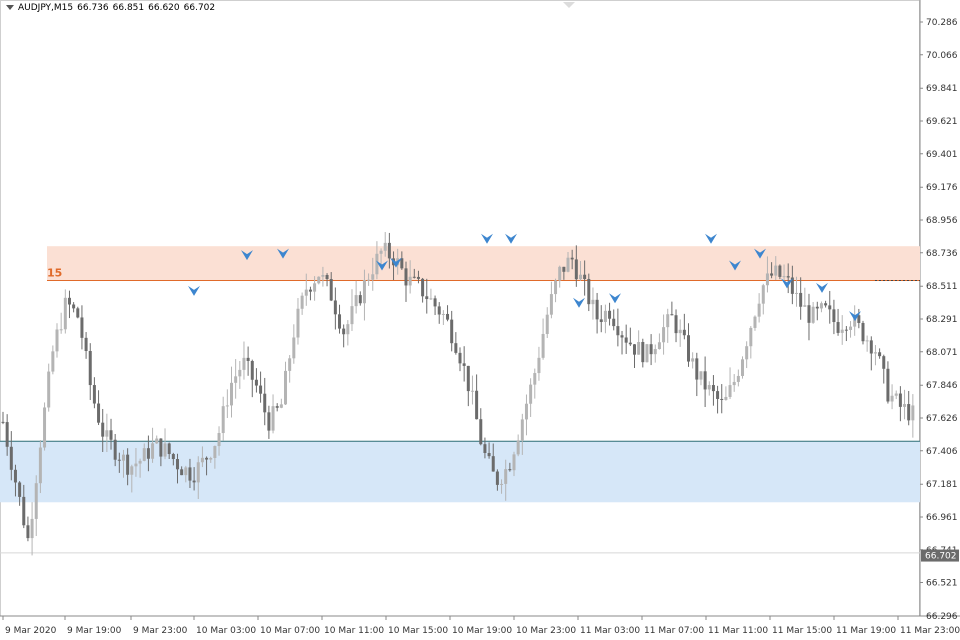 The image size is (960, 640). Describe the element at coordinates (941, 557) in the screenshot. I see `current-price-label: 66.702` at that location.